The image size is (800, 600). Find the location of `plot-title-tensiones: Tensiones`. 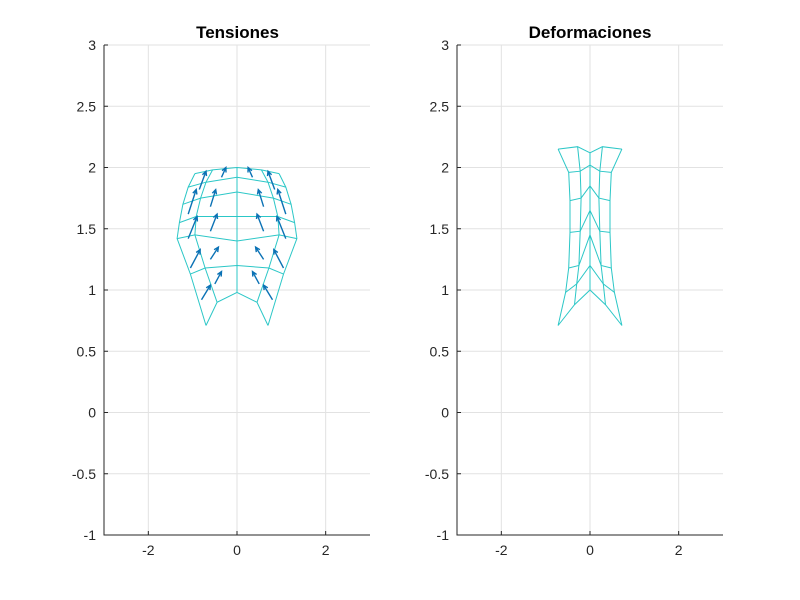

plot-title-tensiones: Tensiones is located at coordinates (237, 32).